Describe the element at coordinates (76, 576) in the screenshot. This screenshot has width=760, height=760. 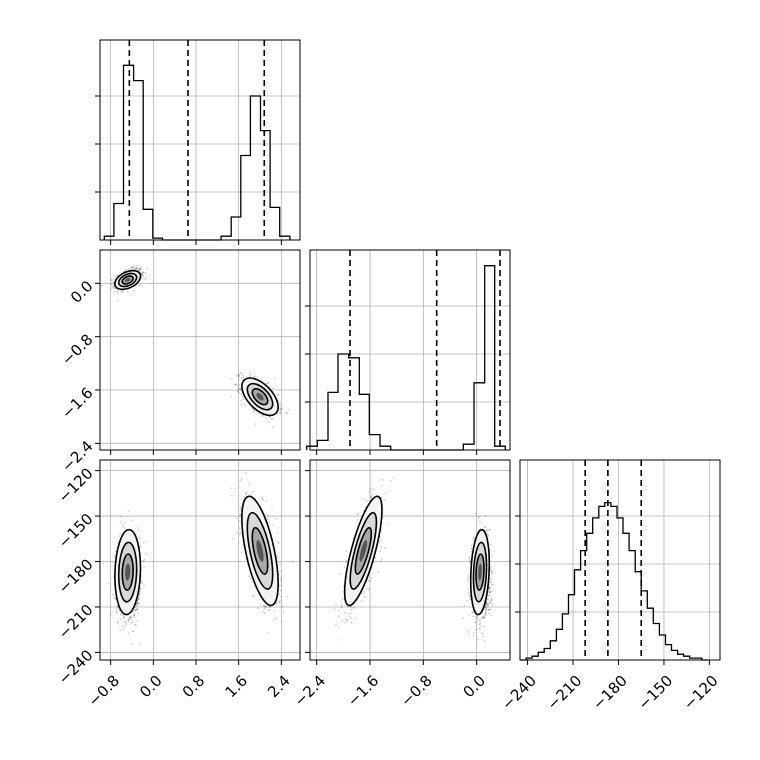
I see `tick-label-y: −180` at that location.